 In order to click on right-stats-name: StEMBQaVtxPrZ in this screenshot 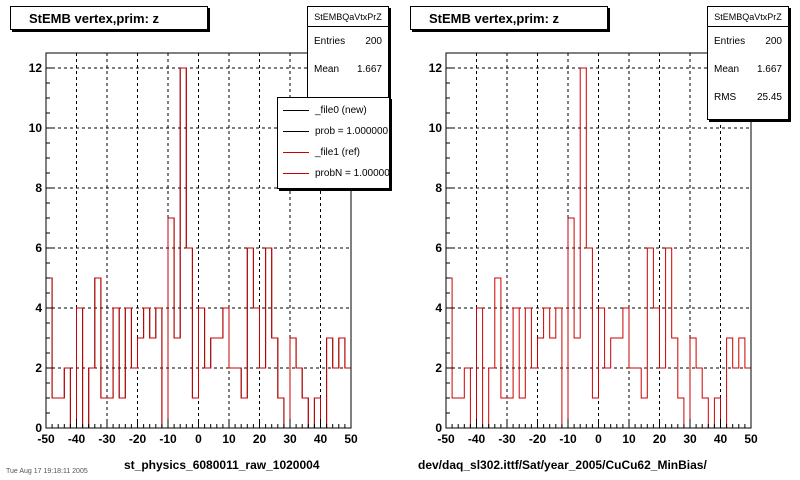, I will do `click(748, 17)`.